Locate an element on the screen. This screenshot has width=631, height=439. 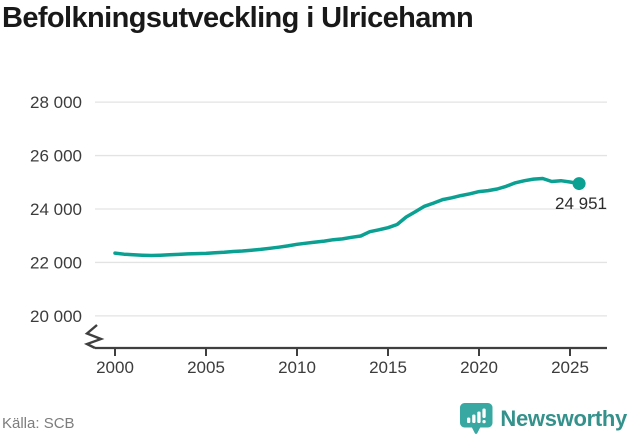
x-axis-label: 2015 is located at coordinates (388, 367).